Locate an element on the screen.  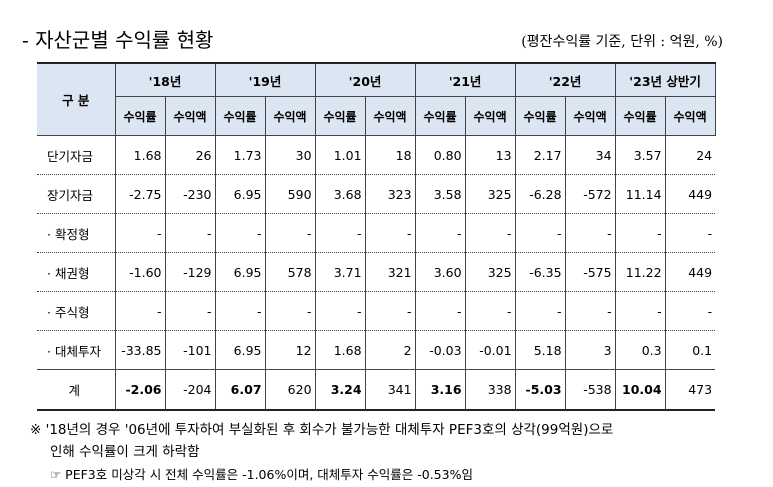
title: - 자산군별 수익률 현황 is located at coordinates (118, 40).